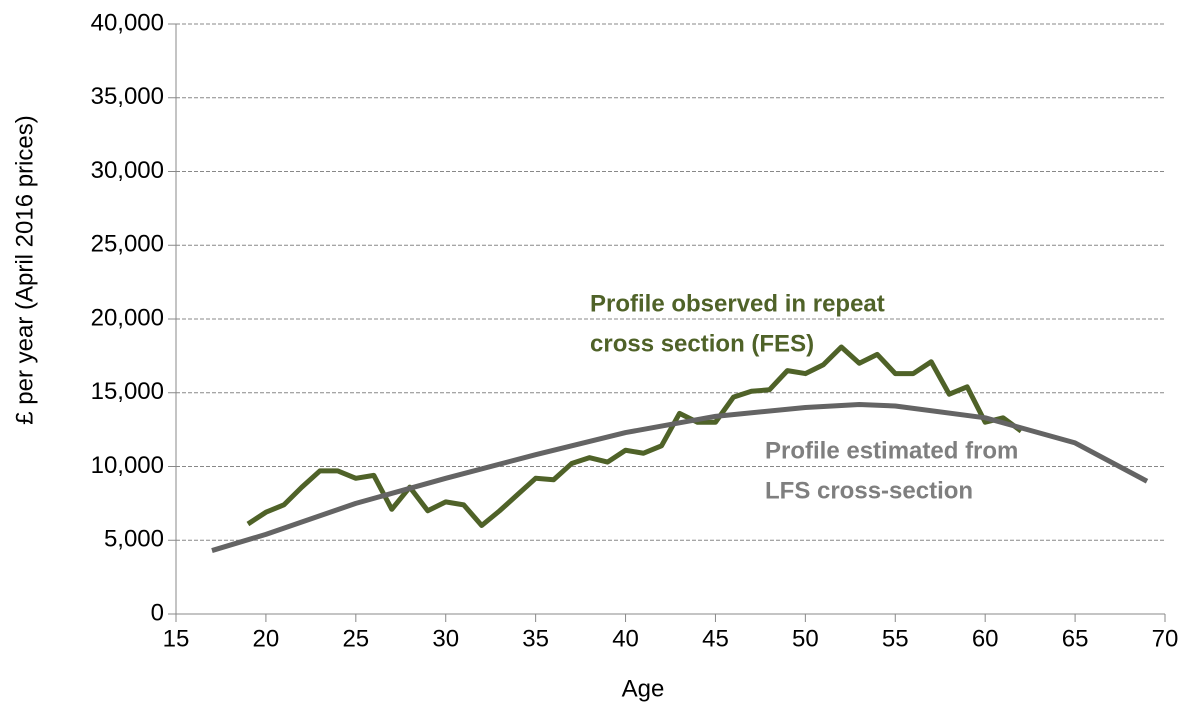  I want to click on y-tick-label: 35,000, so click(127, 96).